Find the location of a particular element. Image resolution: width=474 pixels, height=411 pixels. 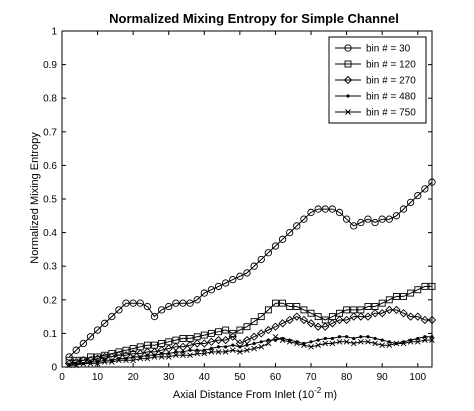

x-axis-label-unit-end: m) is located at coordinates (329, 395).